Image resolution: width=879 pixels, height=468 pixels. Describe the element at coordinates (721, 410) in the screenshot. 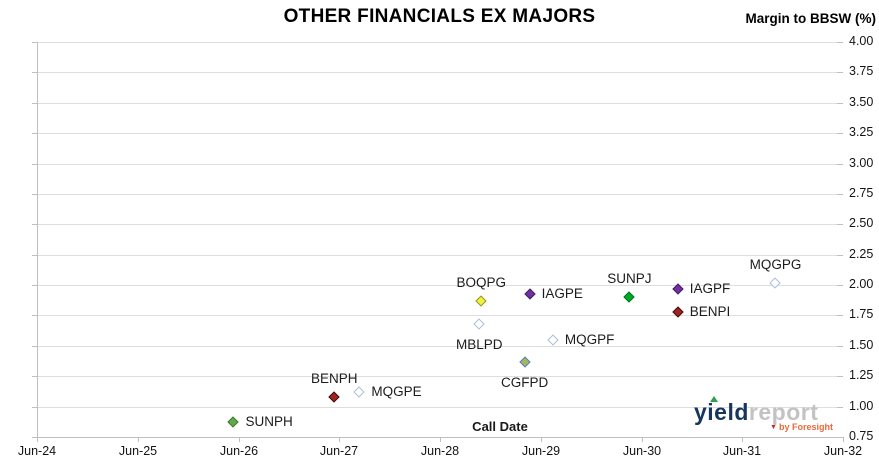

I see `logo-yield-text: yield` at that location.